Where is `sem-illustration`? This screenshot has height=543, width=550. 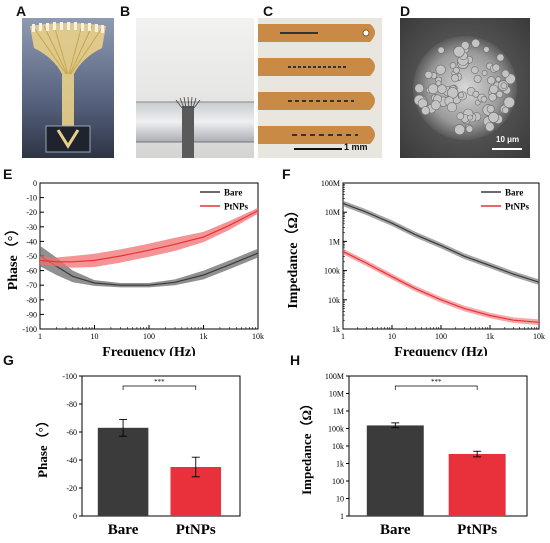
sem-illustration is located at coordinates (465, 88).